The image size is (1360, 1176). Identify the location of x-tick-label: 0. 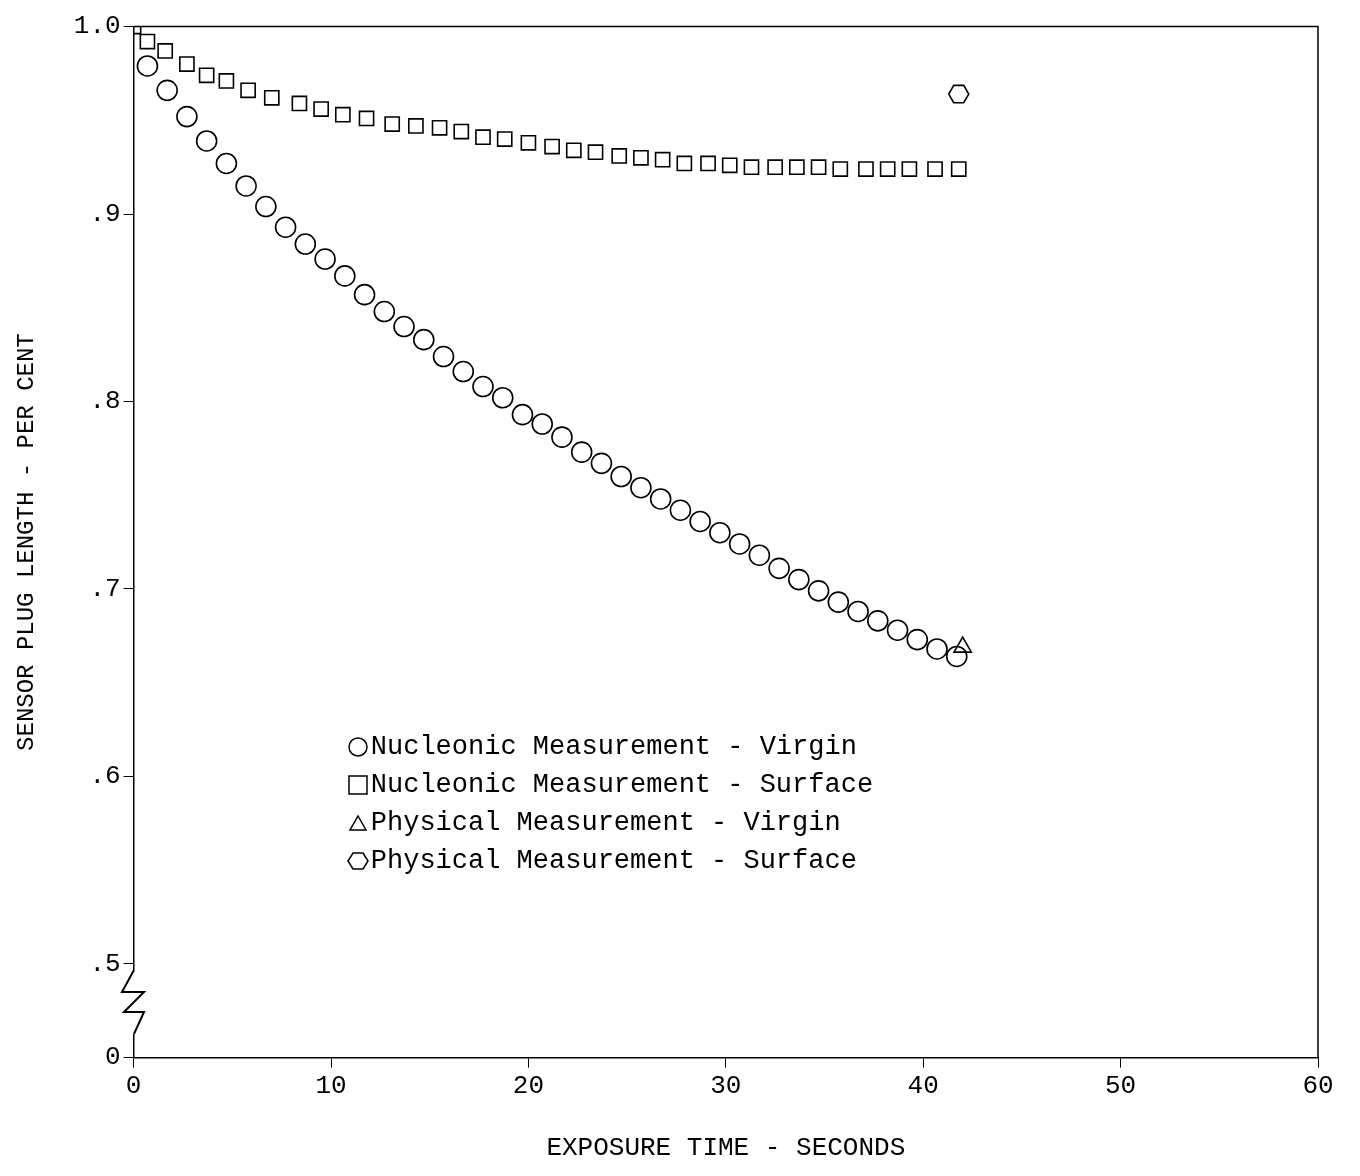
(133, 1086).